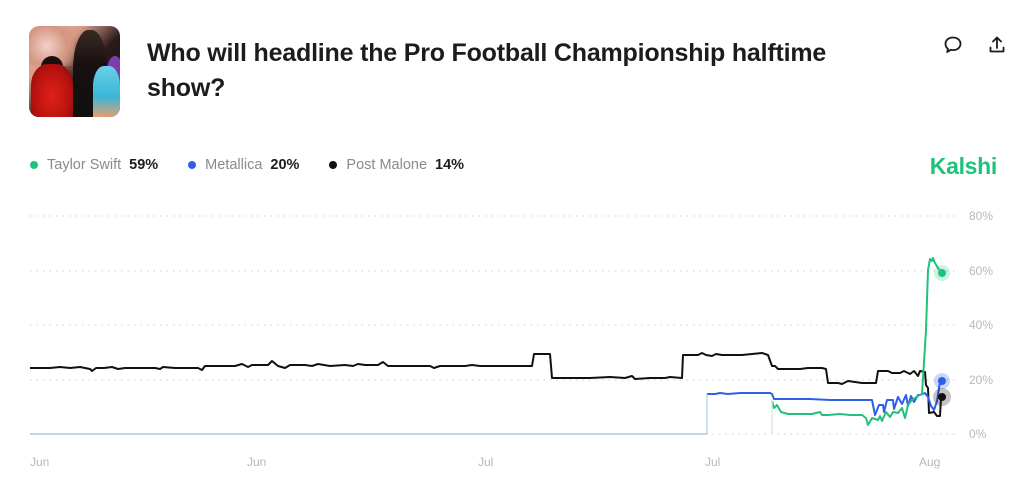  What do you see at coordinates (981, 216) in the screenshot?
I see `y-axis-label: 80%` at bounding box center [981, 216].